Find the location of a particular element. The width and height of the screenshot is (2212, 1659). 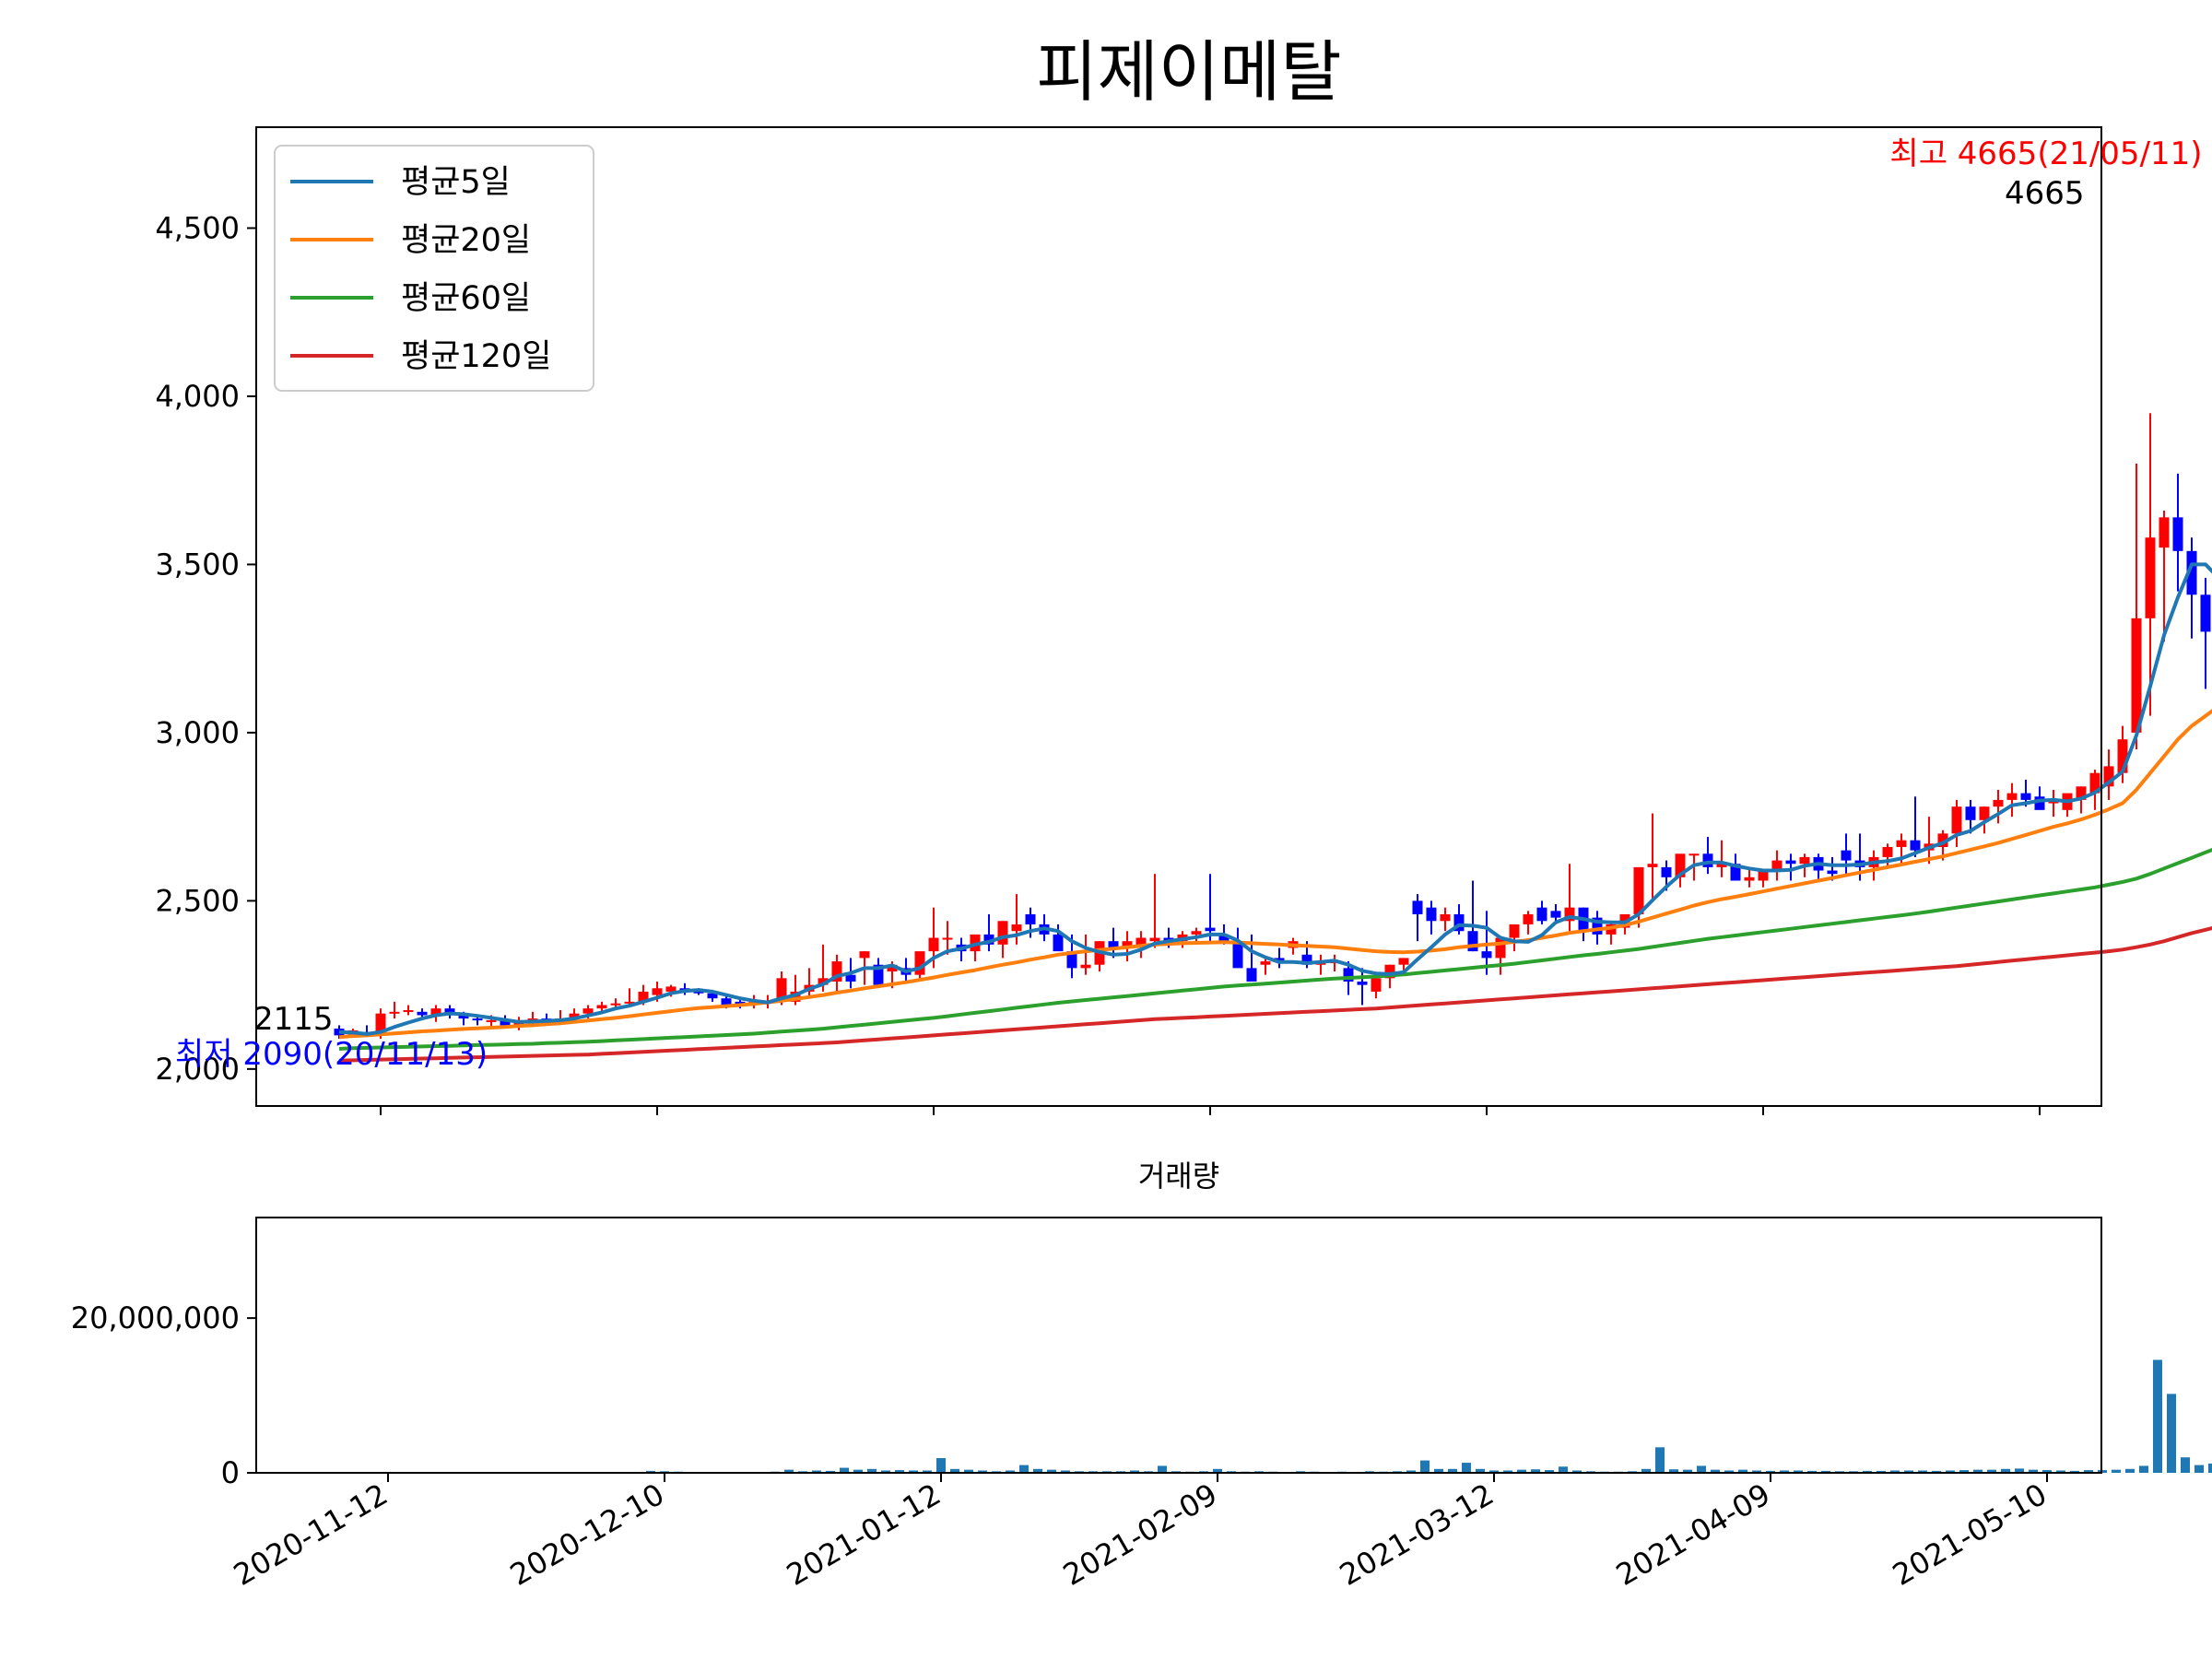

chart-title: 피제이메탈 is located at coordinates (1188, 72).